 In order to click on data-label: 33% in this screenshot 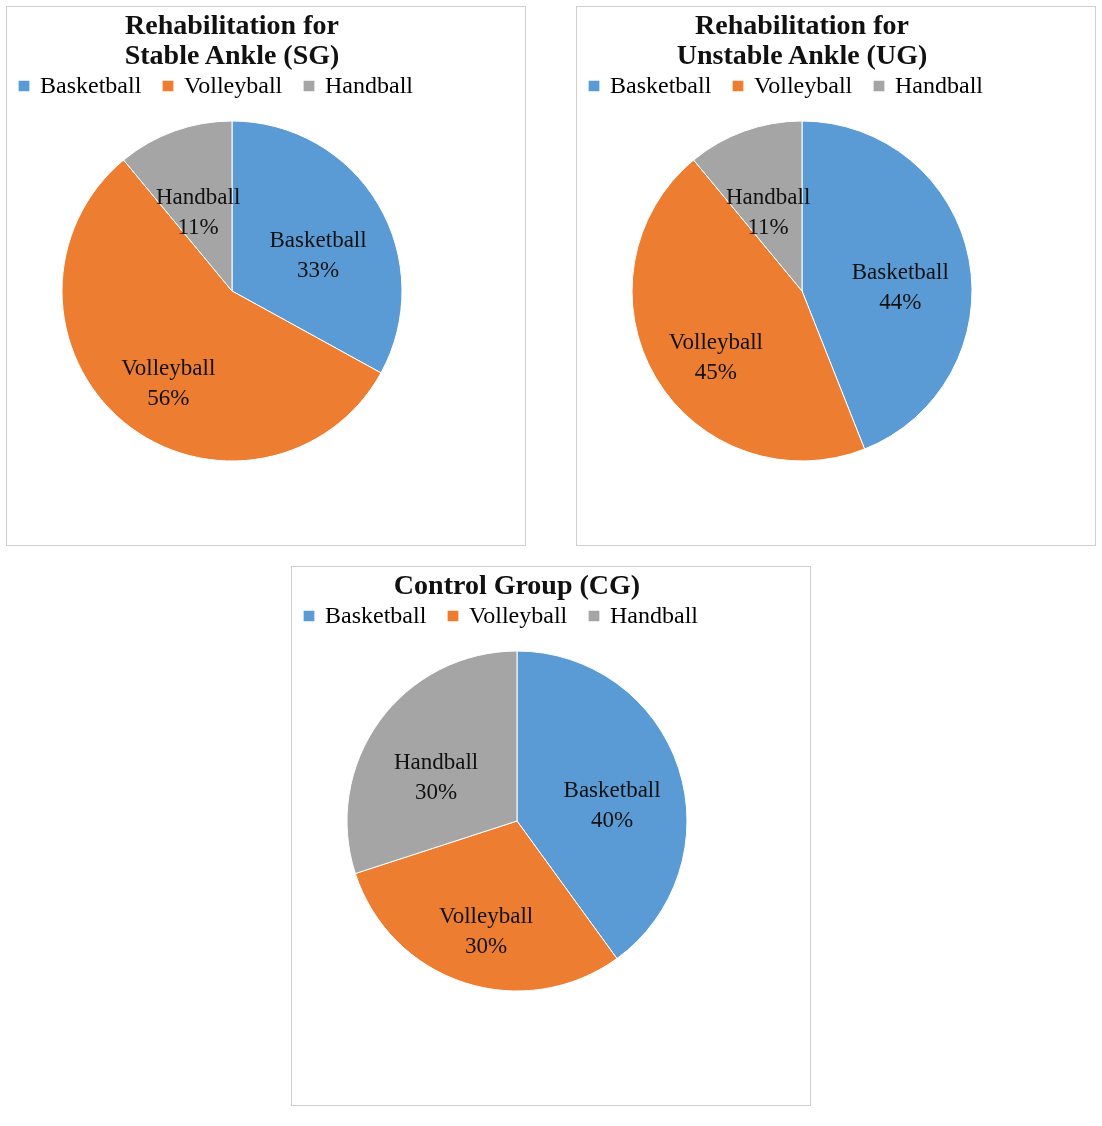, I will do `click(318, 270)`.